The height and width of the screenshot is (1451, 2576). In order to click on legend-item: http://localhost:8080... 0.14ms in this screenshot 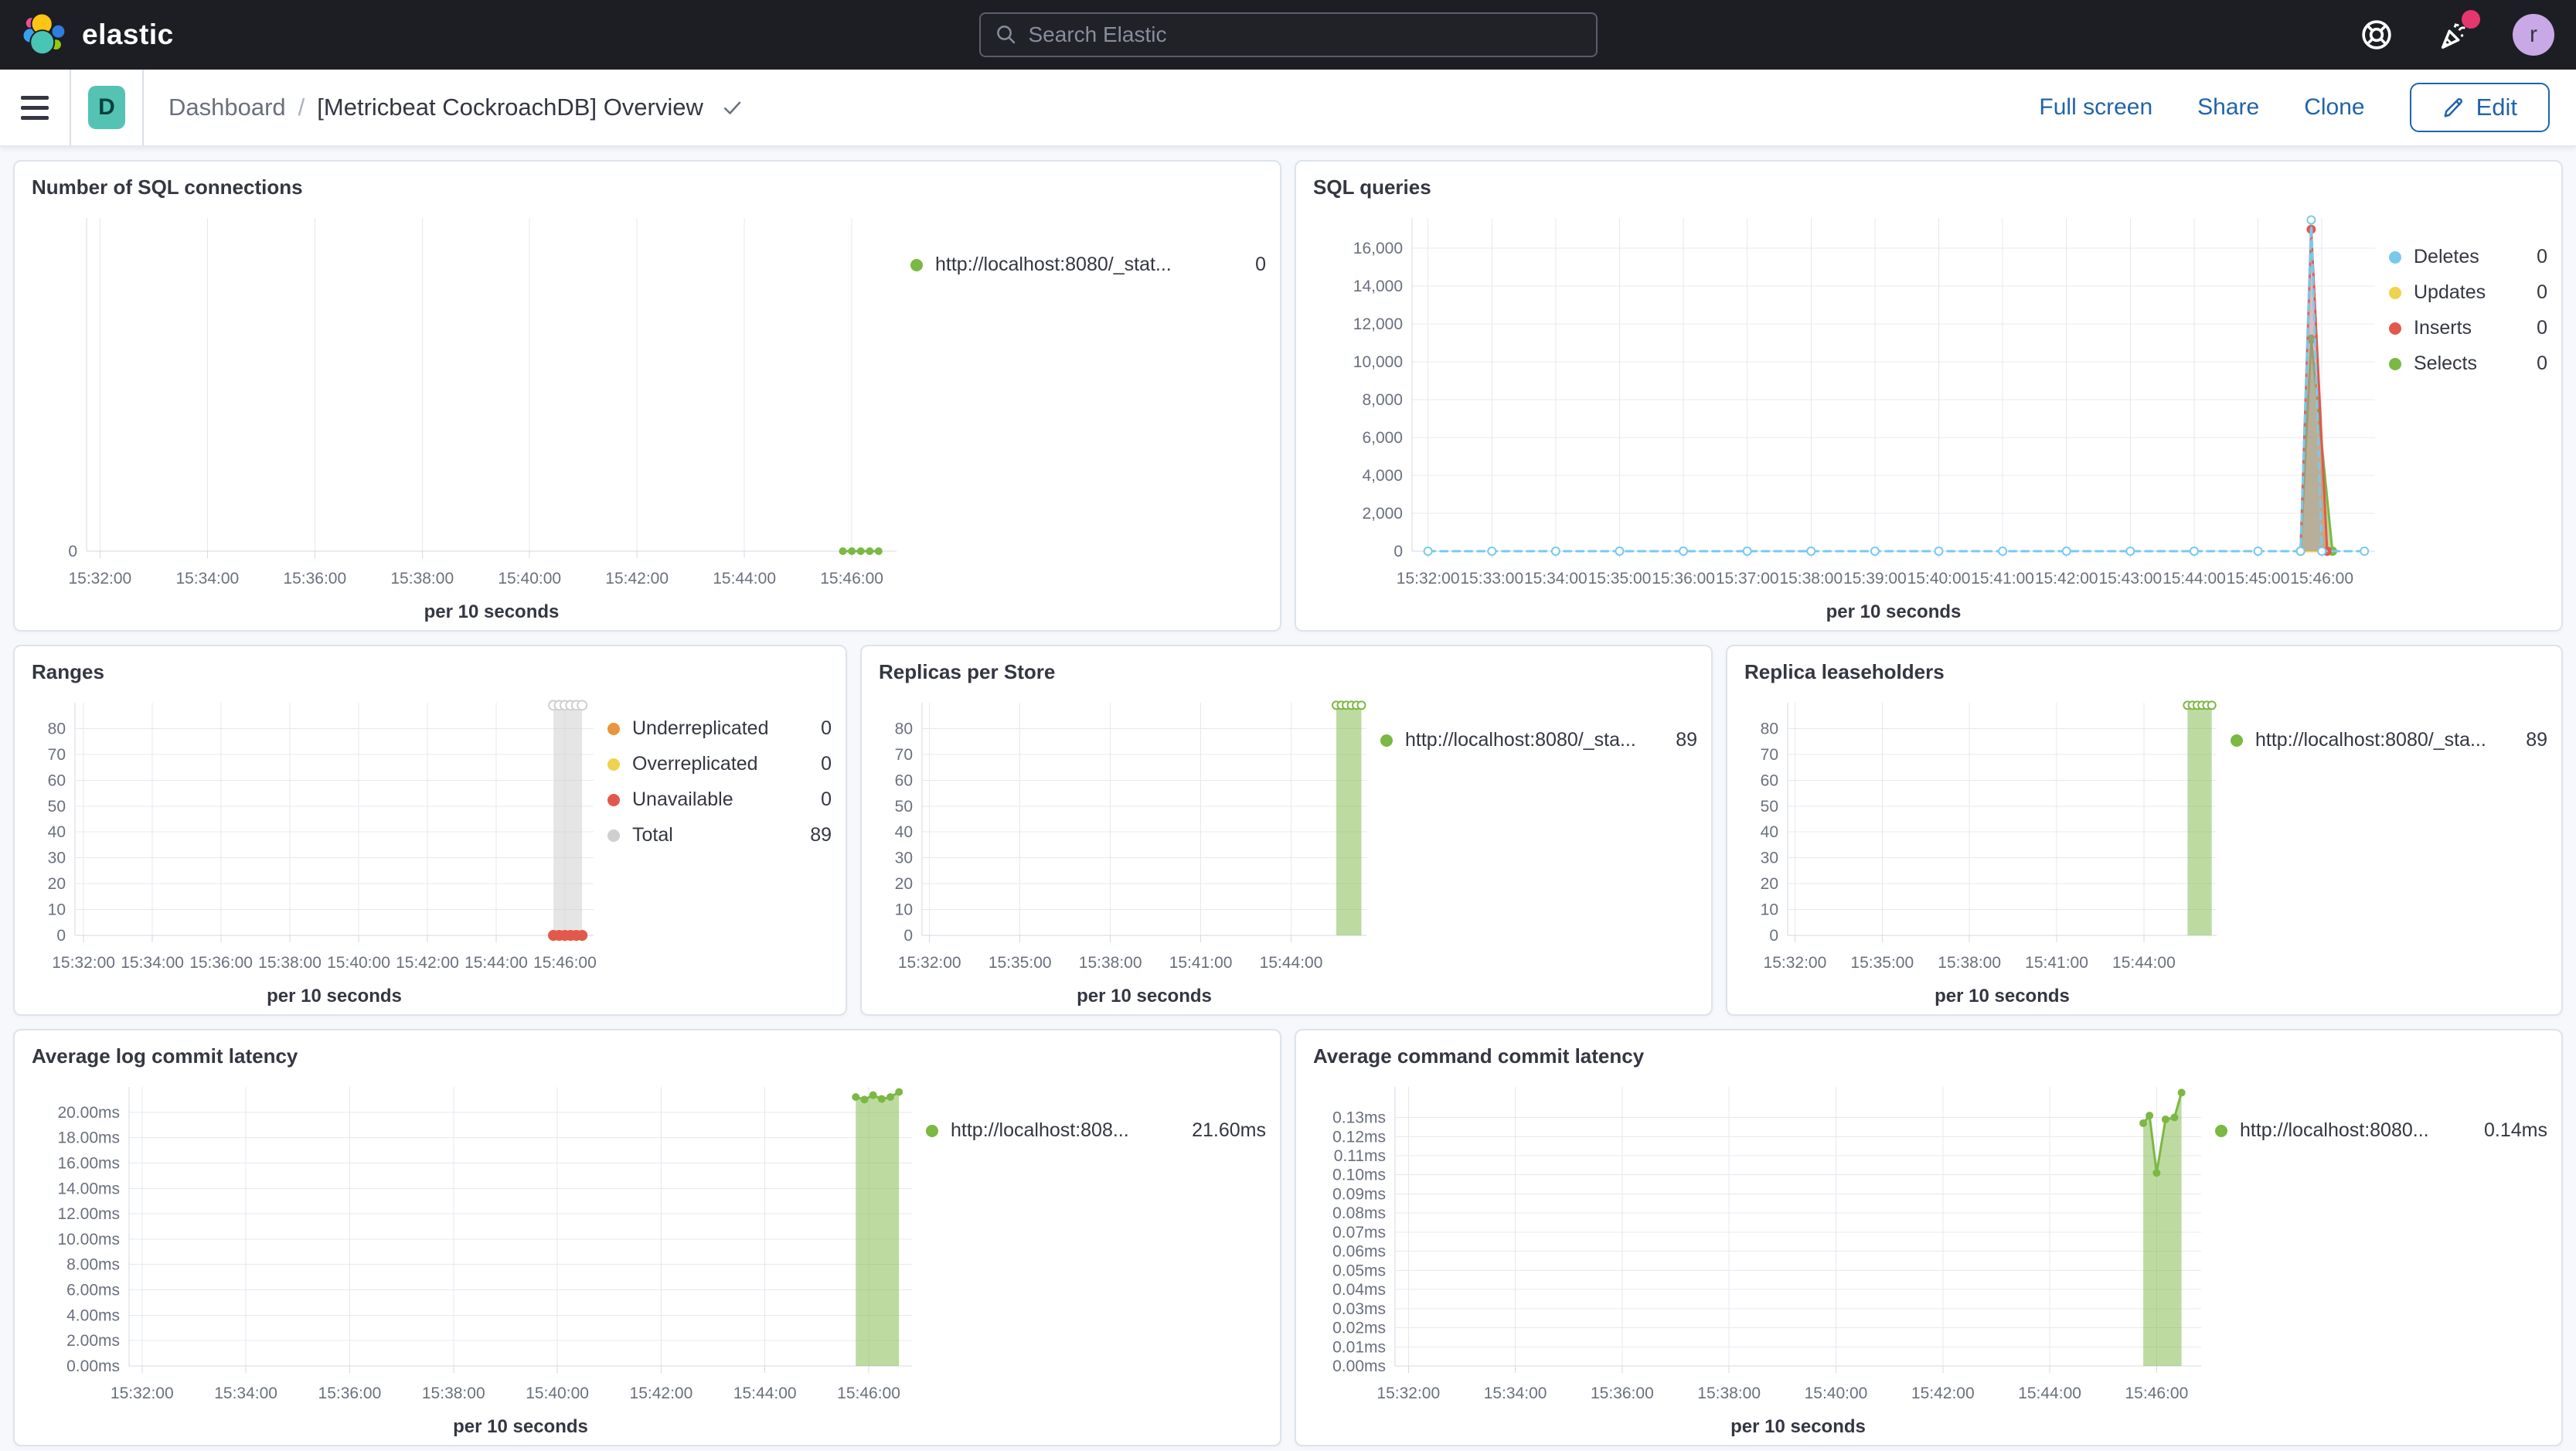, I will do `click(2381, 1130)`.